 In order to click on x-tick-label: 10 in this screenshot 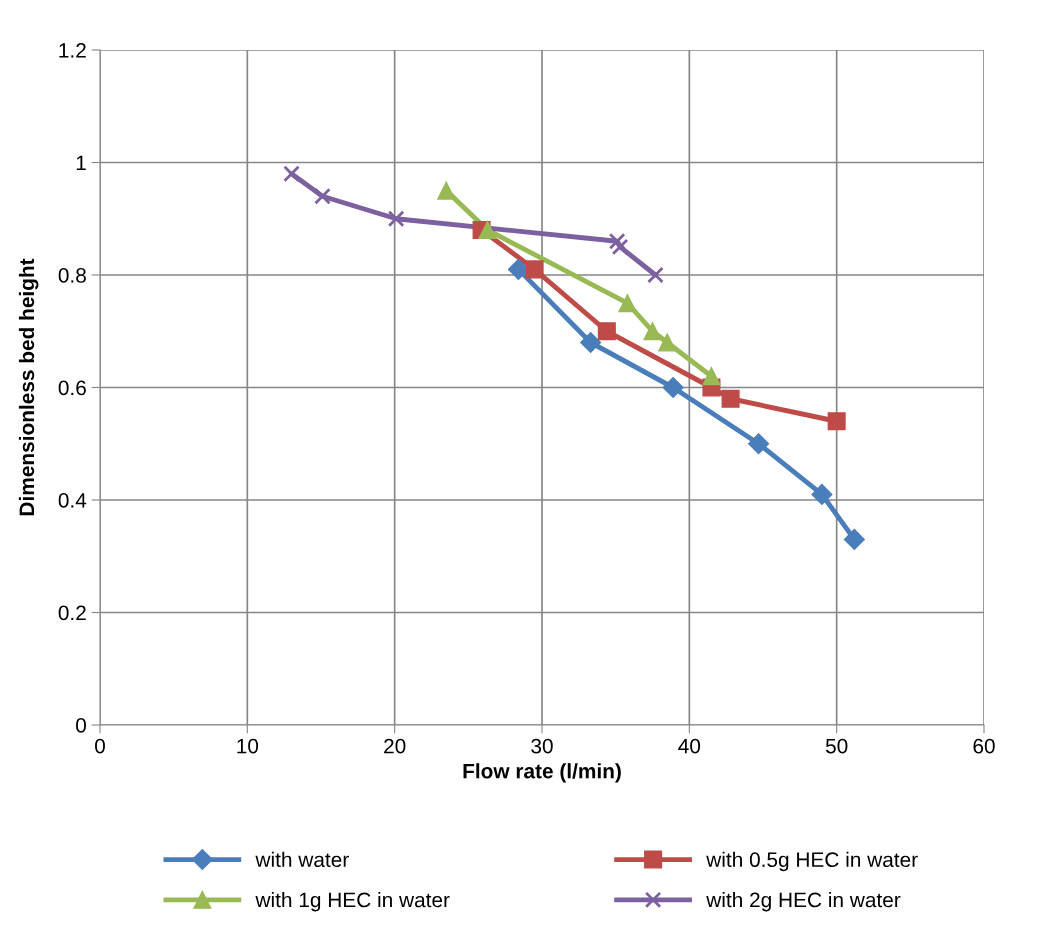, I will do `click(248, 746)`.